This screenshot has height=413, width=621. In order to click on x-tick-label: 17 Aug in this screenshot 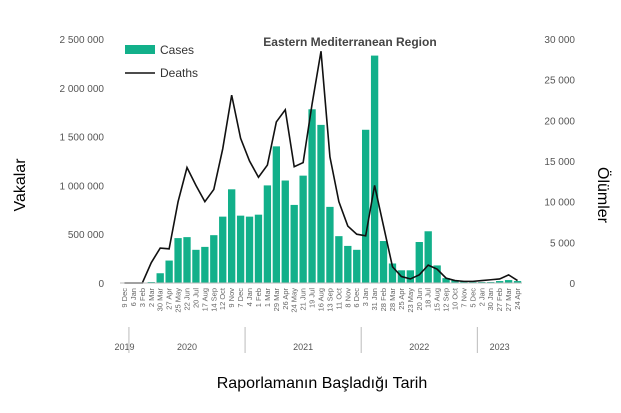, I will do `click(204, 299)`.